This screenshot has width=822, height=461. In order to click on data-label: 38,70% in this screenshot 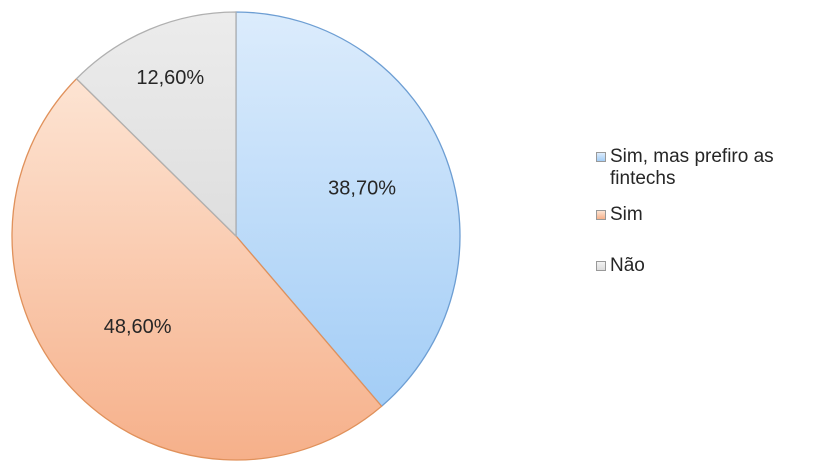, I will do `click(362, 189)`.